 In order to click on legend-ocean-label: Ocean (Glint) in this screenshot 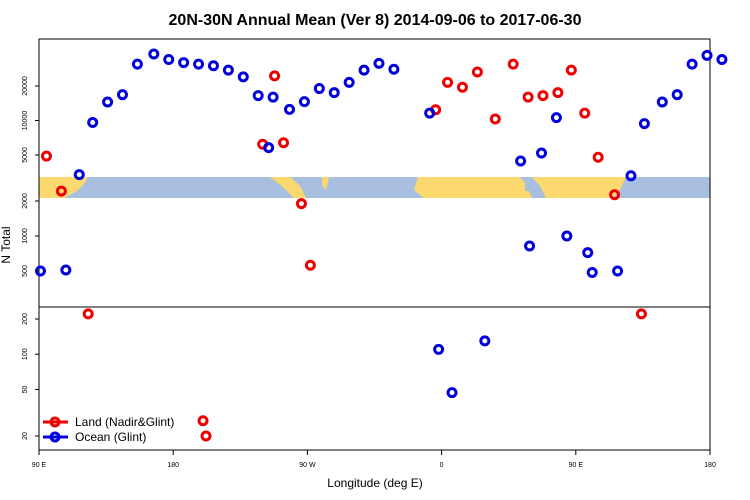, I will do `click(110, 437)`.